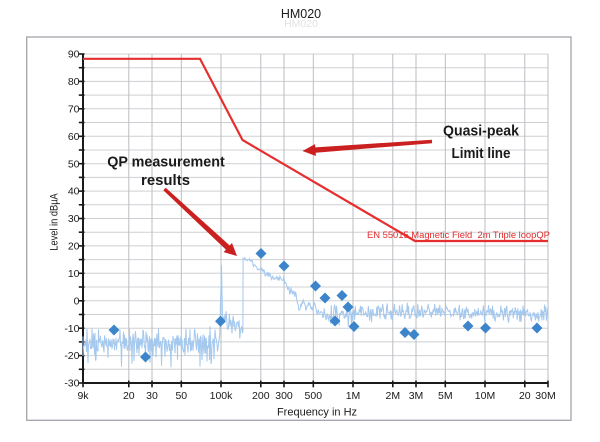 The width and height of the screenshot is (600, 442). What do you see at coordinates (74, 192) in the screenshot?
I see `svg-text: 40` at bounding box center [74, 192].